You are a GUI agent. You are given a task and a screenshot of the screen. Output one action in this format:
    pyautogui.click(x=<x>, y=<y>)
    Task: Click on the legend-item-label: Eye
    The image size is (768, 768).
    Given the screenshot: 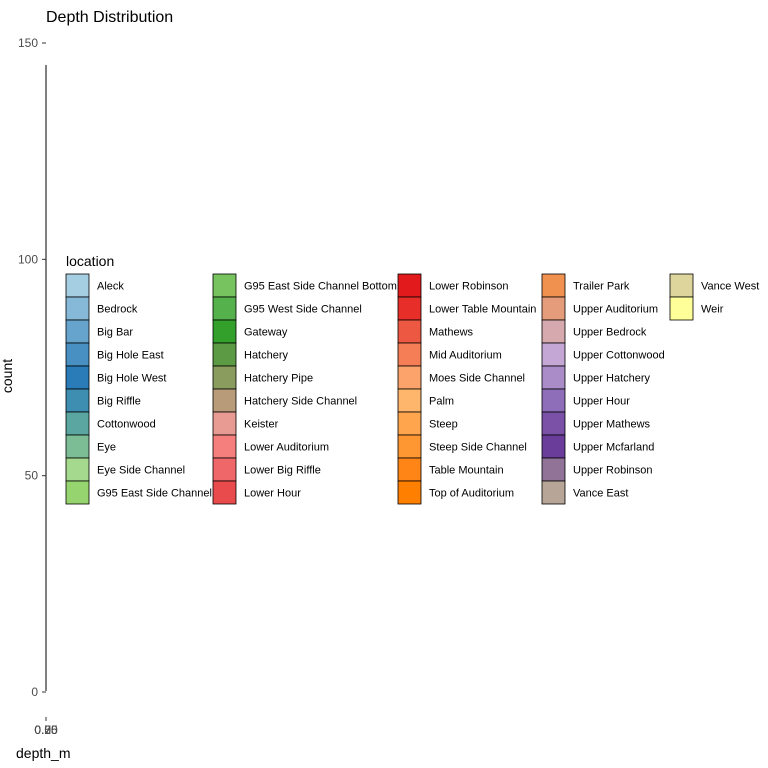 What is the action you would take?
    pyautogui.click(x=106, y=448)
    